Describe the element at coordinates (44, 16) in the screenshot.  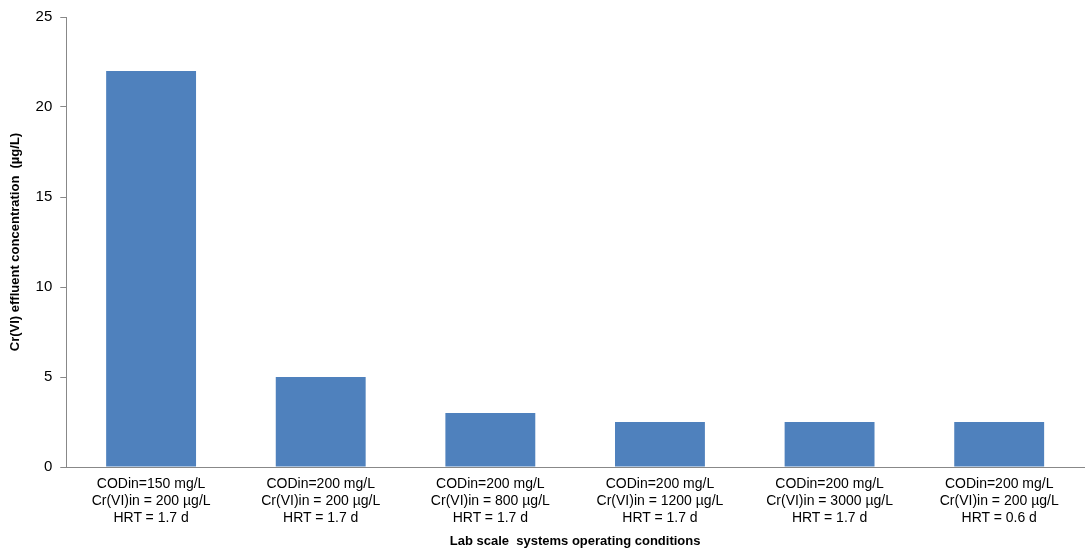
I see `y-tick-label: 25` at that location.